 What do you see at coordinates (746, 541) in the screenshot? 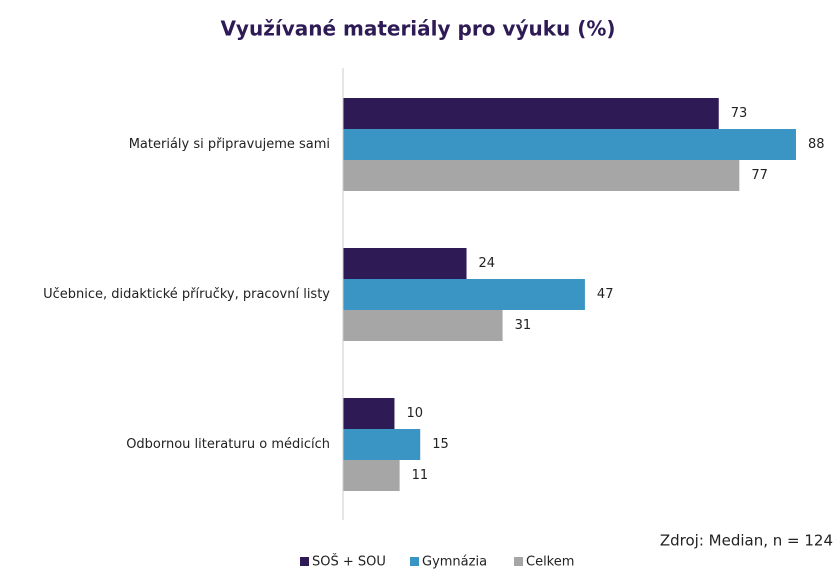
I see `source-note: Zdroj: Median, n = 124` at bounding box center [746, 541].